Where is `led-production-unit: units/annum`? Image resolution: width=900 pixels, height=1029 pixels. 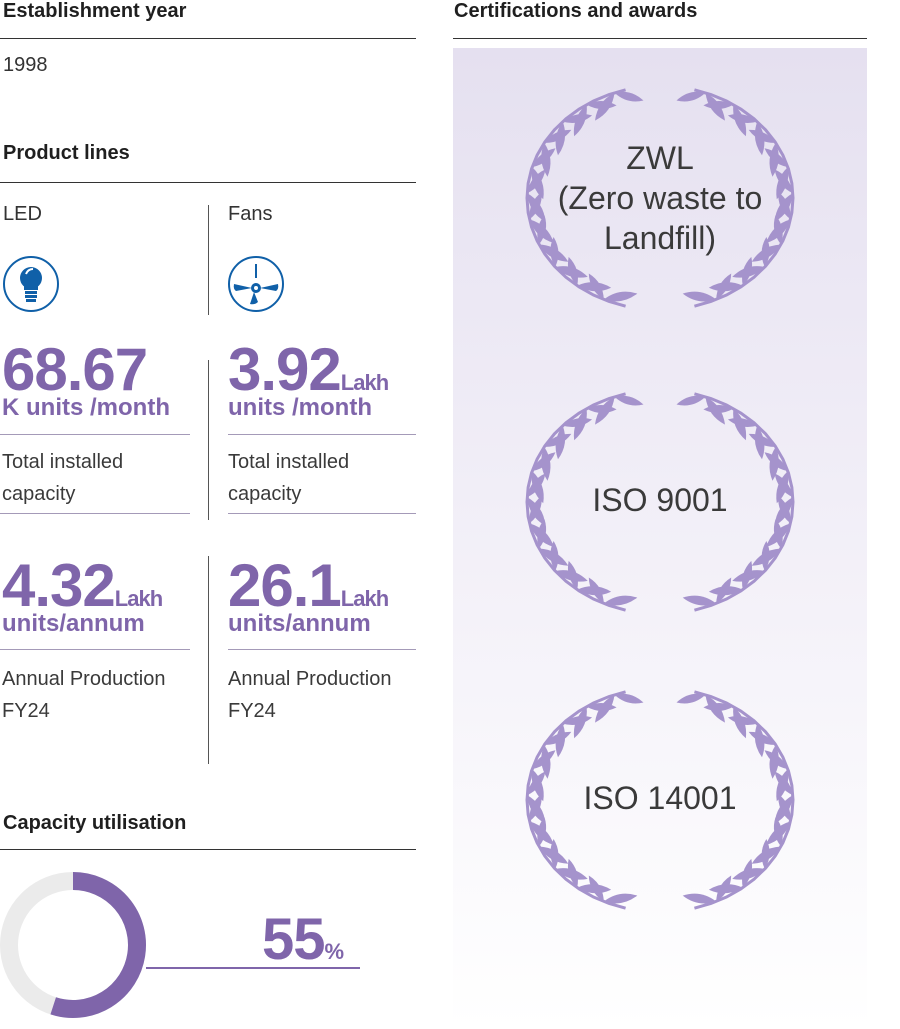
led-production-unit: units/annum is located at coordinates (73, 623).